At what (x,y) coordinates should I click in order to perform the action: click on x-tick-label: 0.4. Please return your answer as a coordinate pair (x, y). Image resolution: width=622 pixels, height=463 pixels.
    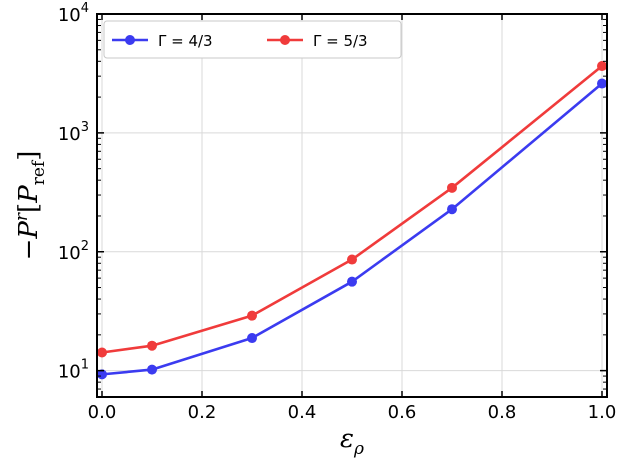
    Looking at the image, I should click on (302, 412).